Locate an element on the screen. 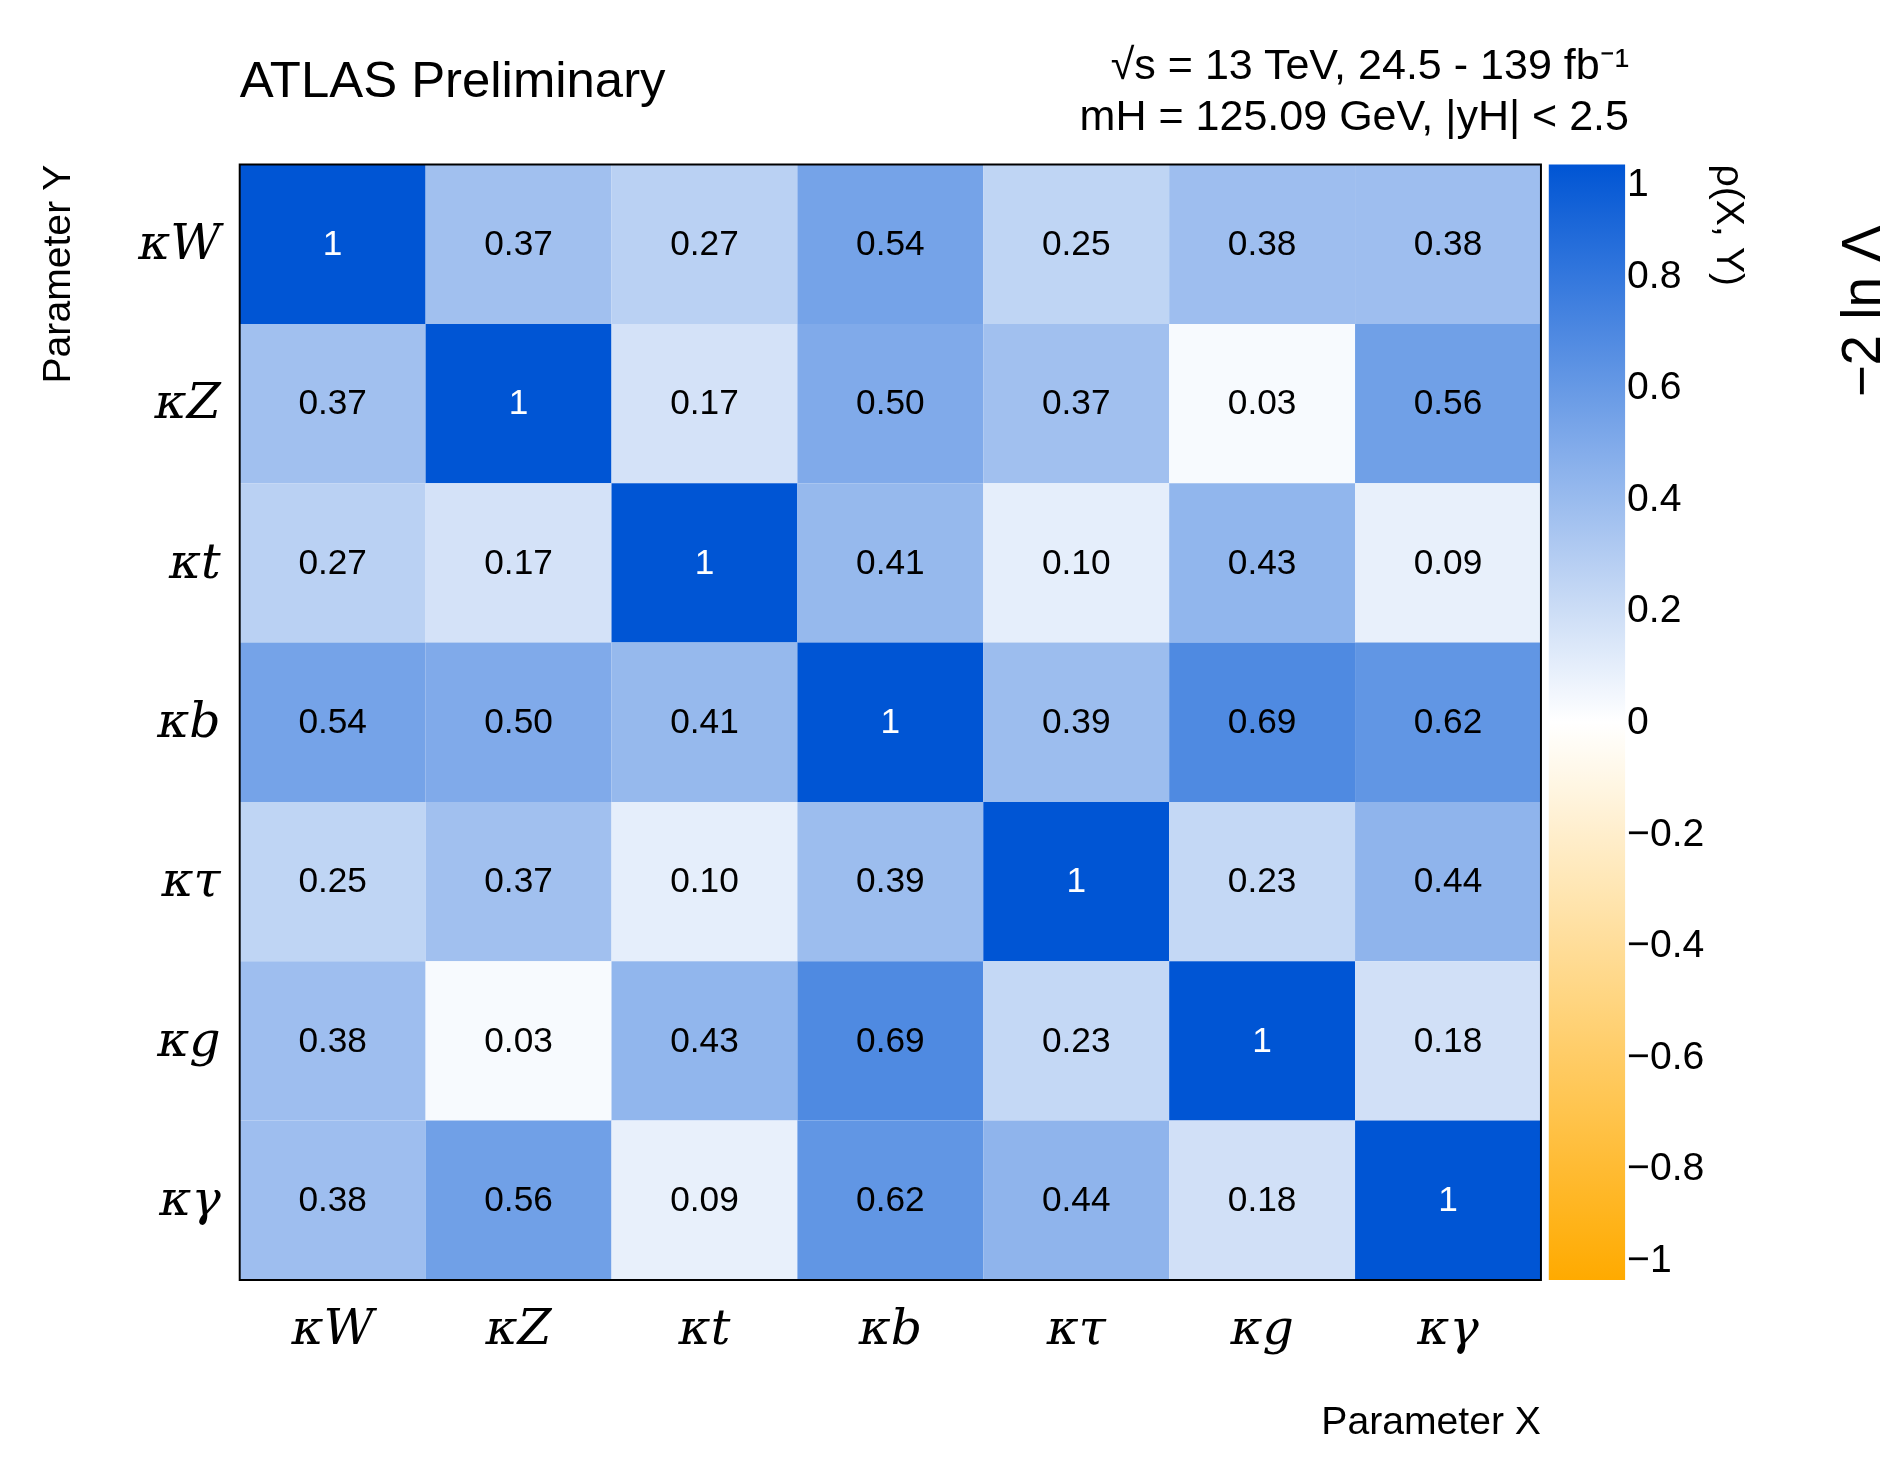 The height and width of the screenshot is (1480, 1901). x-tick-label: κW is located at coordinates (334, 1328).